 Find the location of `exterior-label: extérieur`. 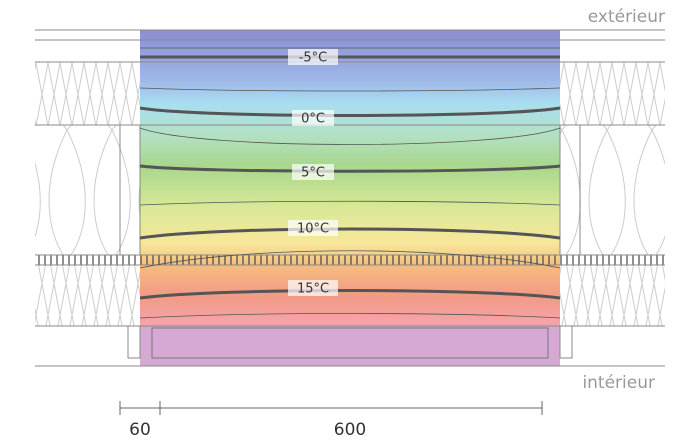

exterior-label: extérieur is located at coordinates (626, 17).